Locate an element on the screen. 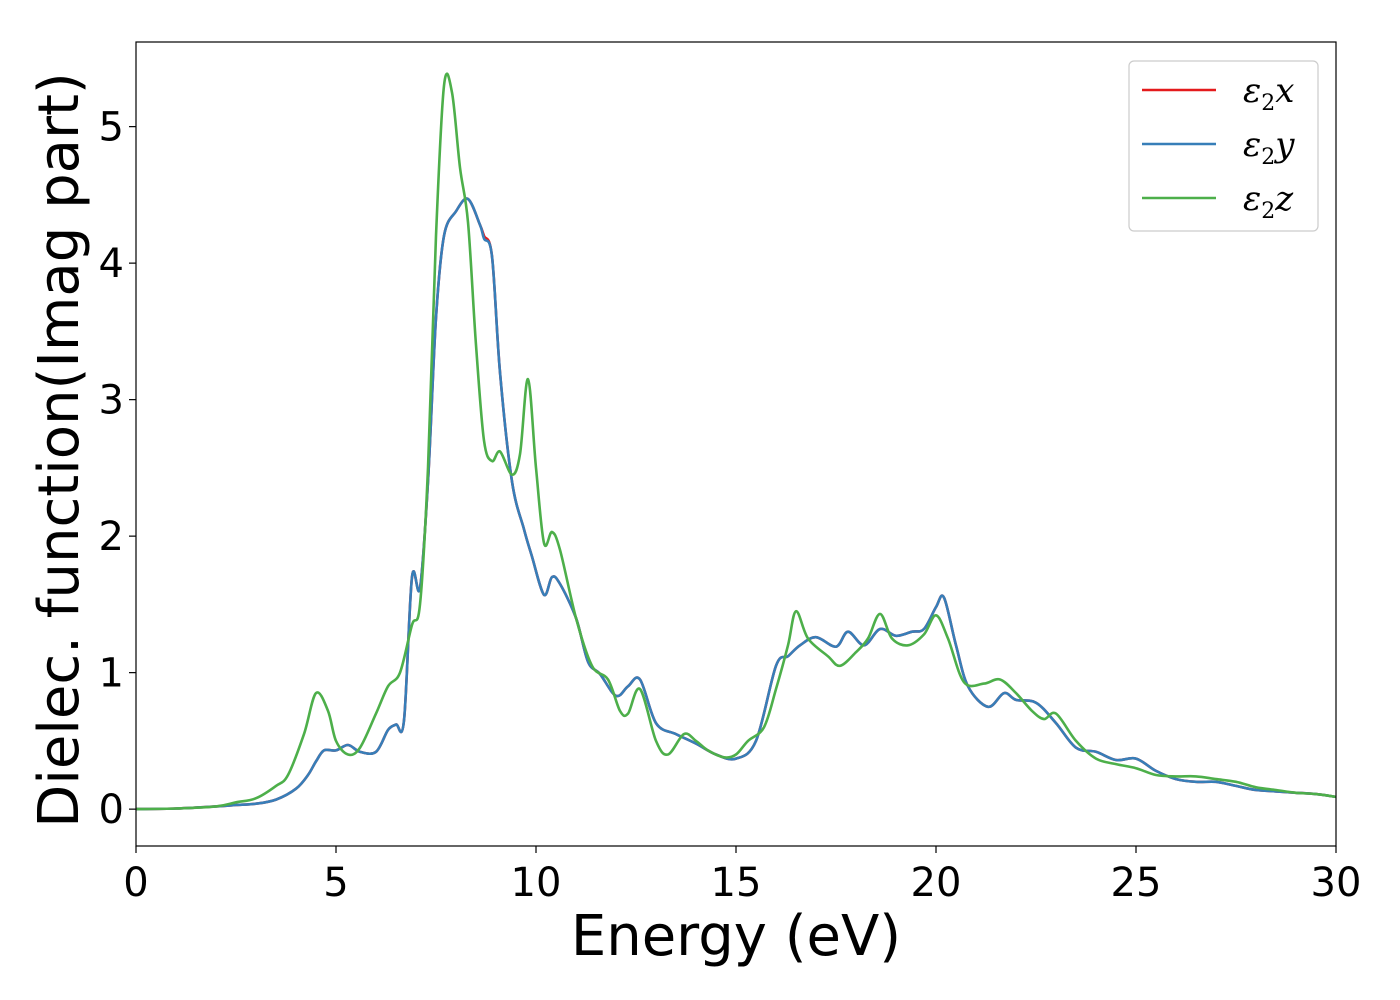 This screenshot has width=1400, height=1000. y-axis: 0 1 2 3 4 5 is located at coordinates (117, 469).